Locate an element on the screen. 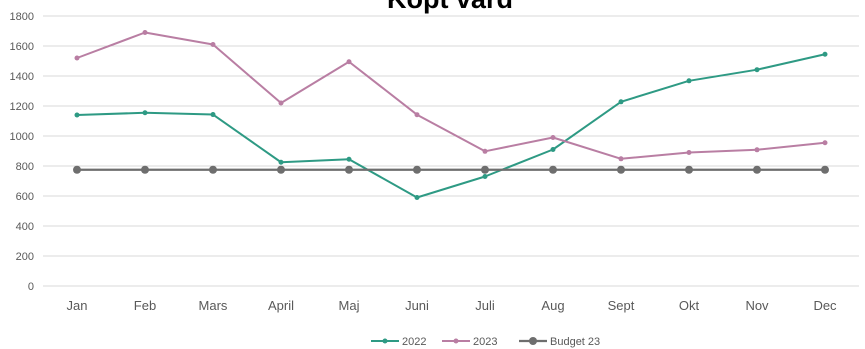  y-tick-label: 600 is located at coordinates (25, 197).